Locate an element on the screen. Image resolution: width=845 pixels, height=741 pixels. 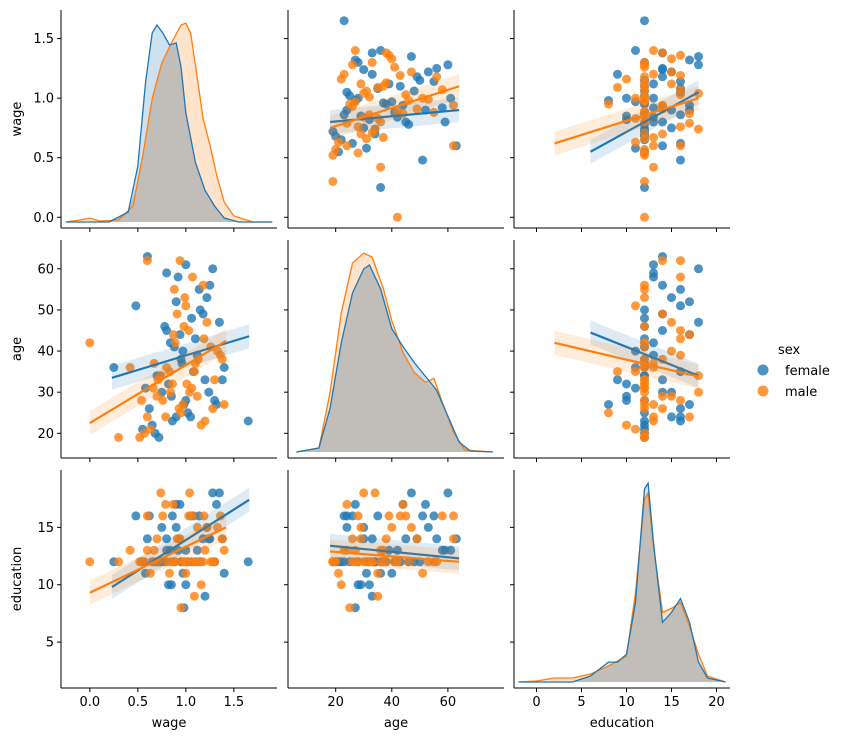
y-tick-label: 0.0 is located at coordinates (43, 218).